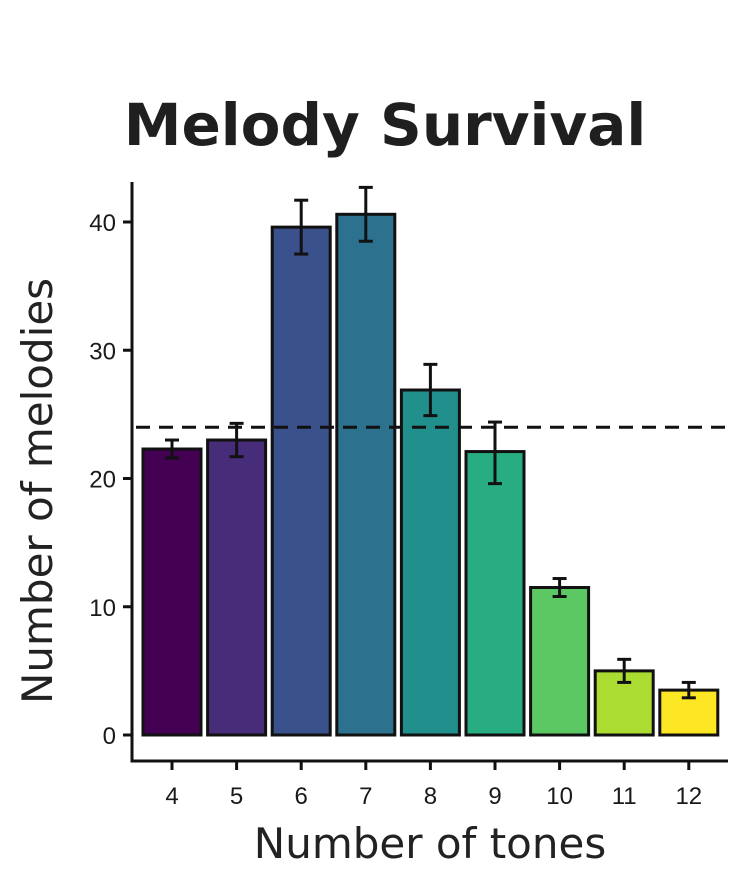  I want to click on x-tick-label: 12, so click(688, 796).